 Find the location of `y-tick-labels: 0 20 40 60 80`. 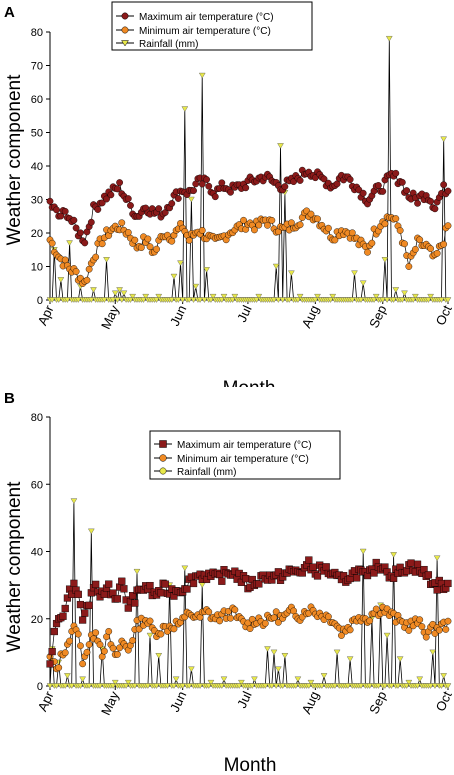

y-tick-labels: 0 20 40 60 80 is located at coordinates (37, 552).